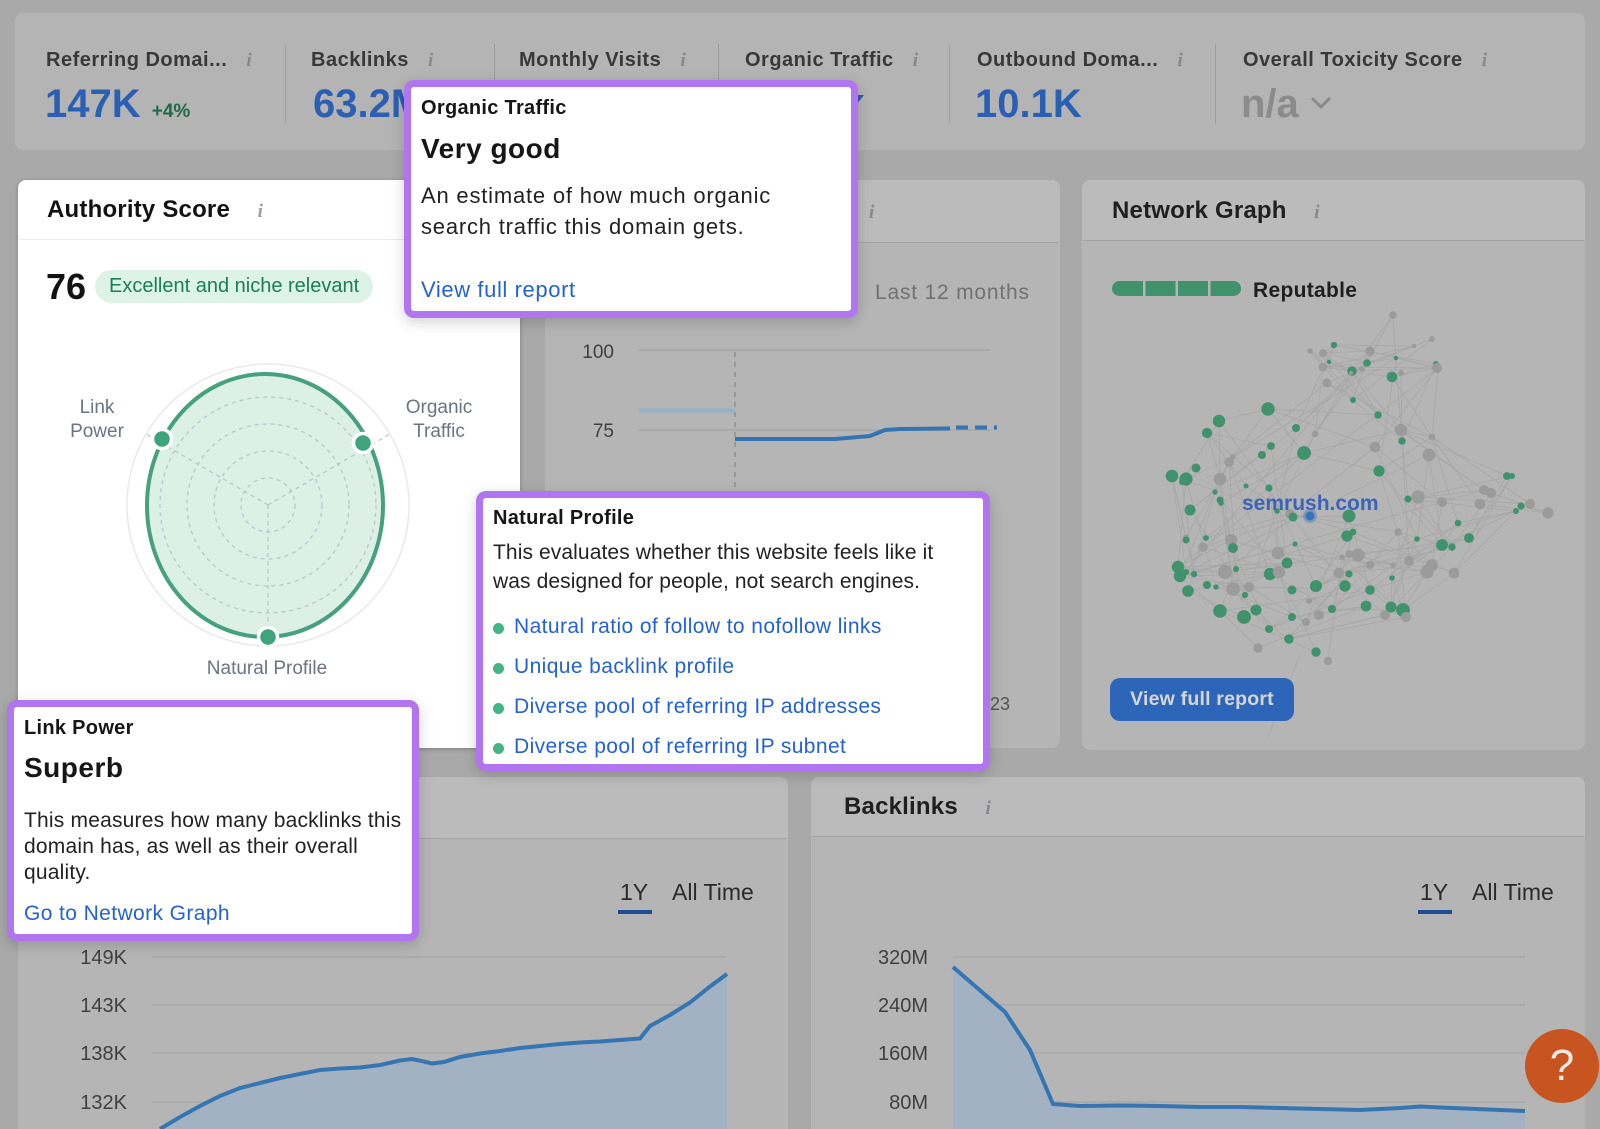  What do you see at coordinates (97, 431) in the screenshot?
I see `svg-text: Power` at bounding box center [97, 431].